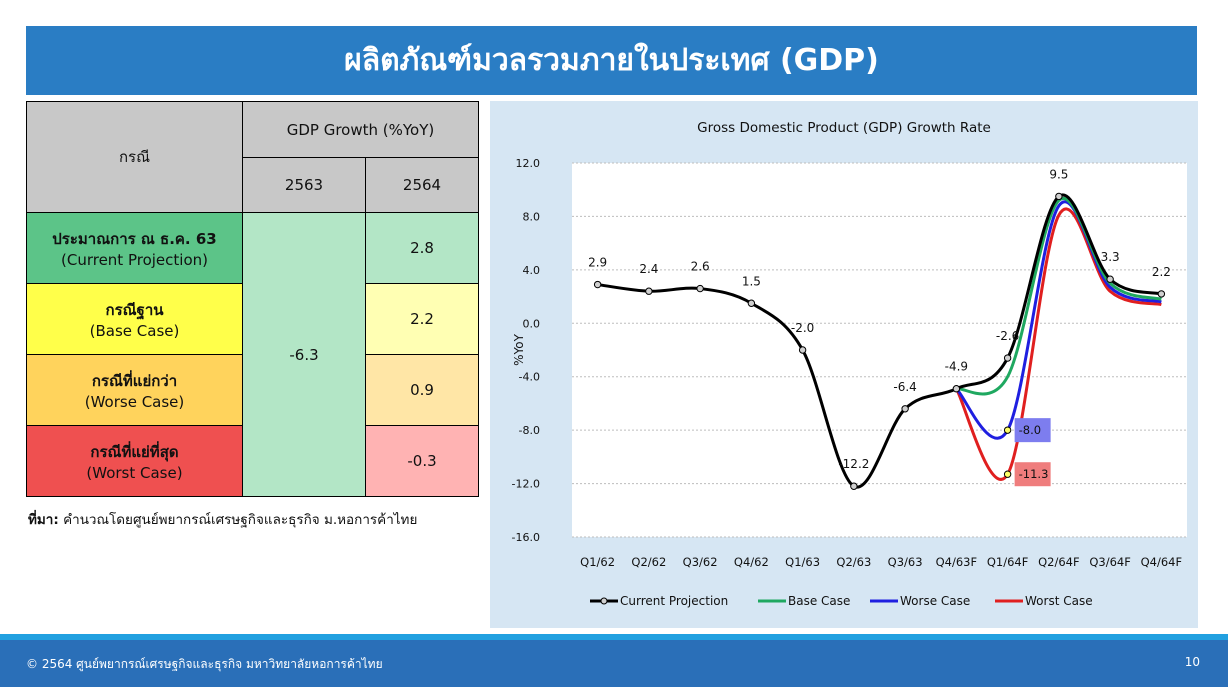  What do you see at coordinates (904, 387) in the screenshot?
I see `data-label: -6.4` at bounding box center [904, 387].